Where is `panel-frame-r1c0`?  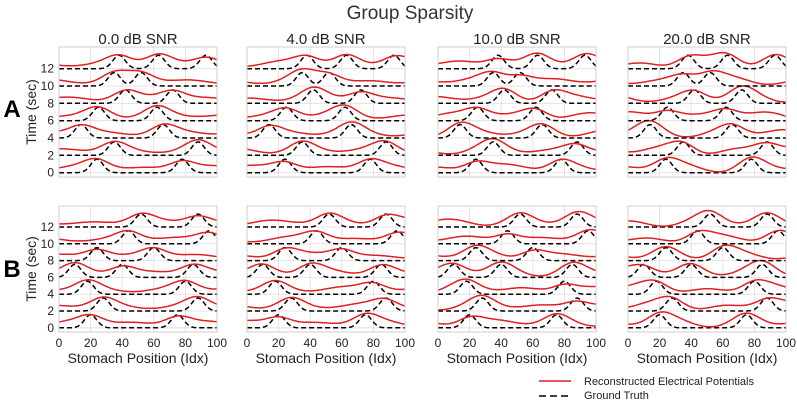
panel-frame-r1c0 is located at coordinates (138, 269).